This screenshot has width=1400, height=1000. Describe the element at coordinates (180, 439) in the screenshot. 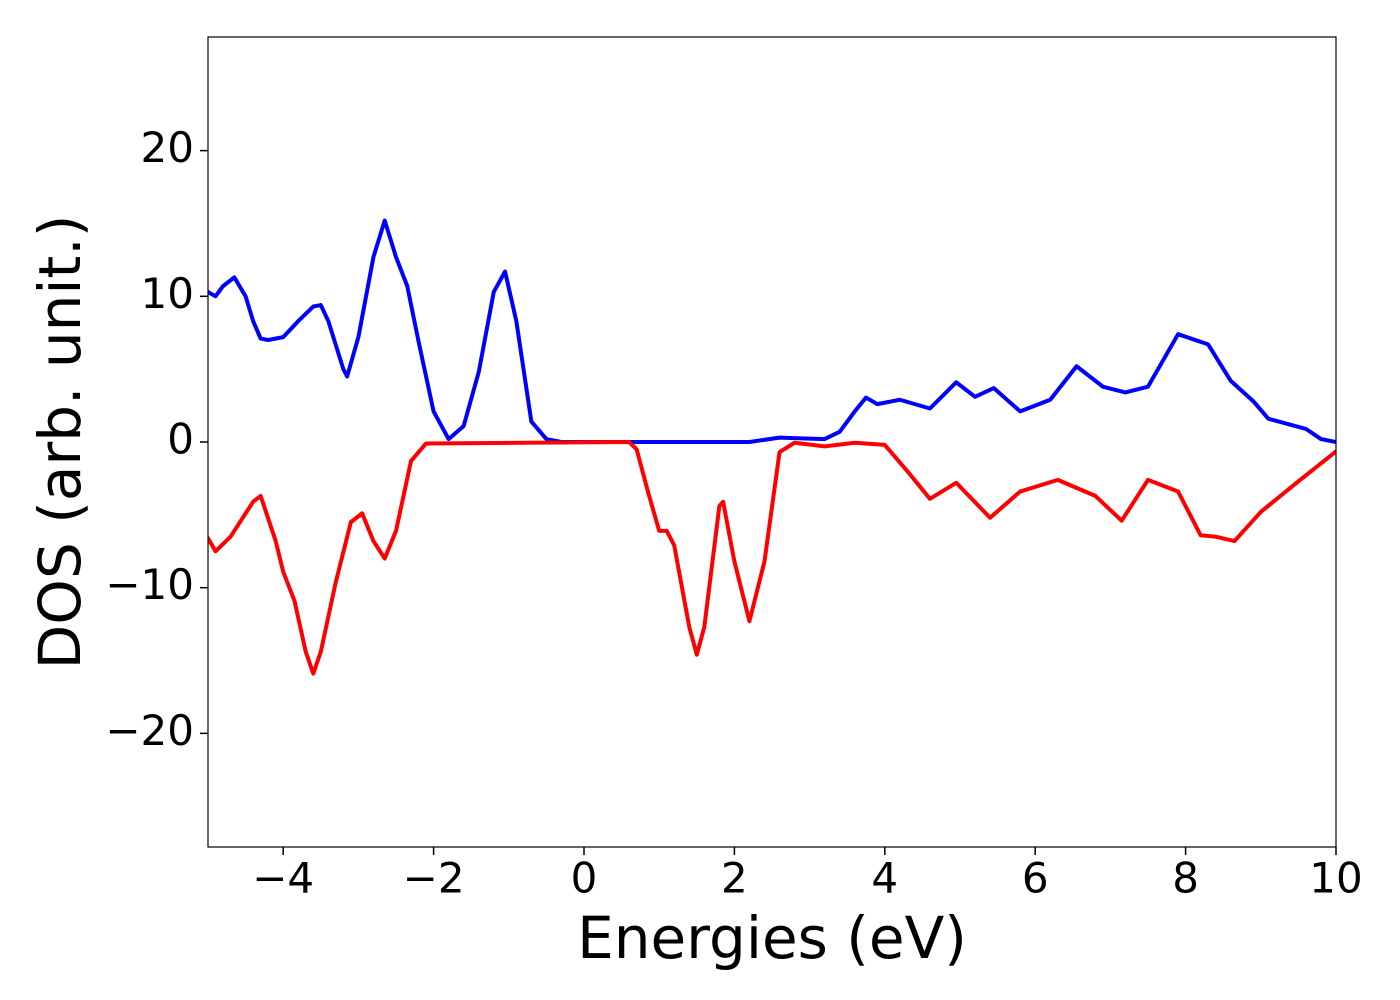

I see `y-tick-label: 0` at that location.